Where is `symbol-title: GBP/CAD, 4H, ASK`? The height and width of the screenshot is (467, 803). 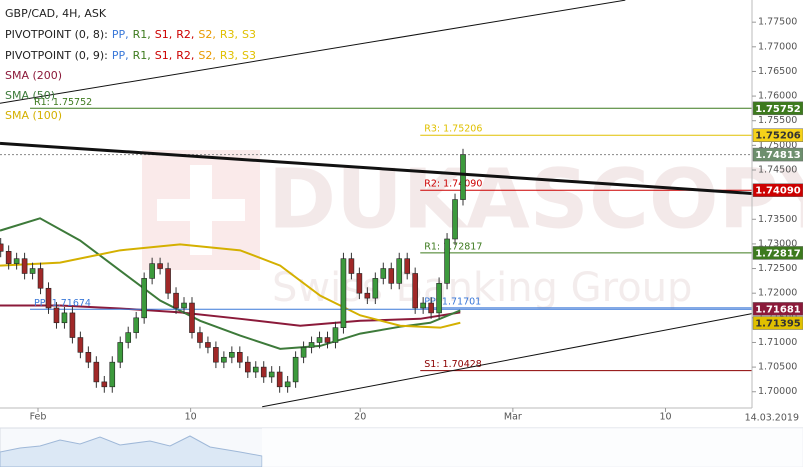 symbol-title: GBP/CAD, 4H, ASK is located at coordinates (56, 13).